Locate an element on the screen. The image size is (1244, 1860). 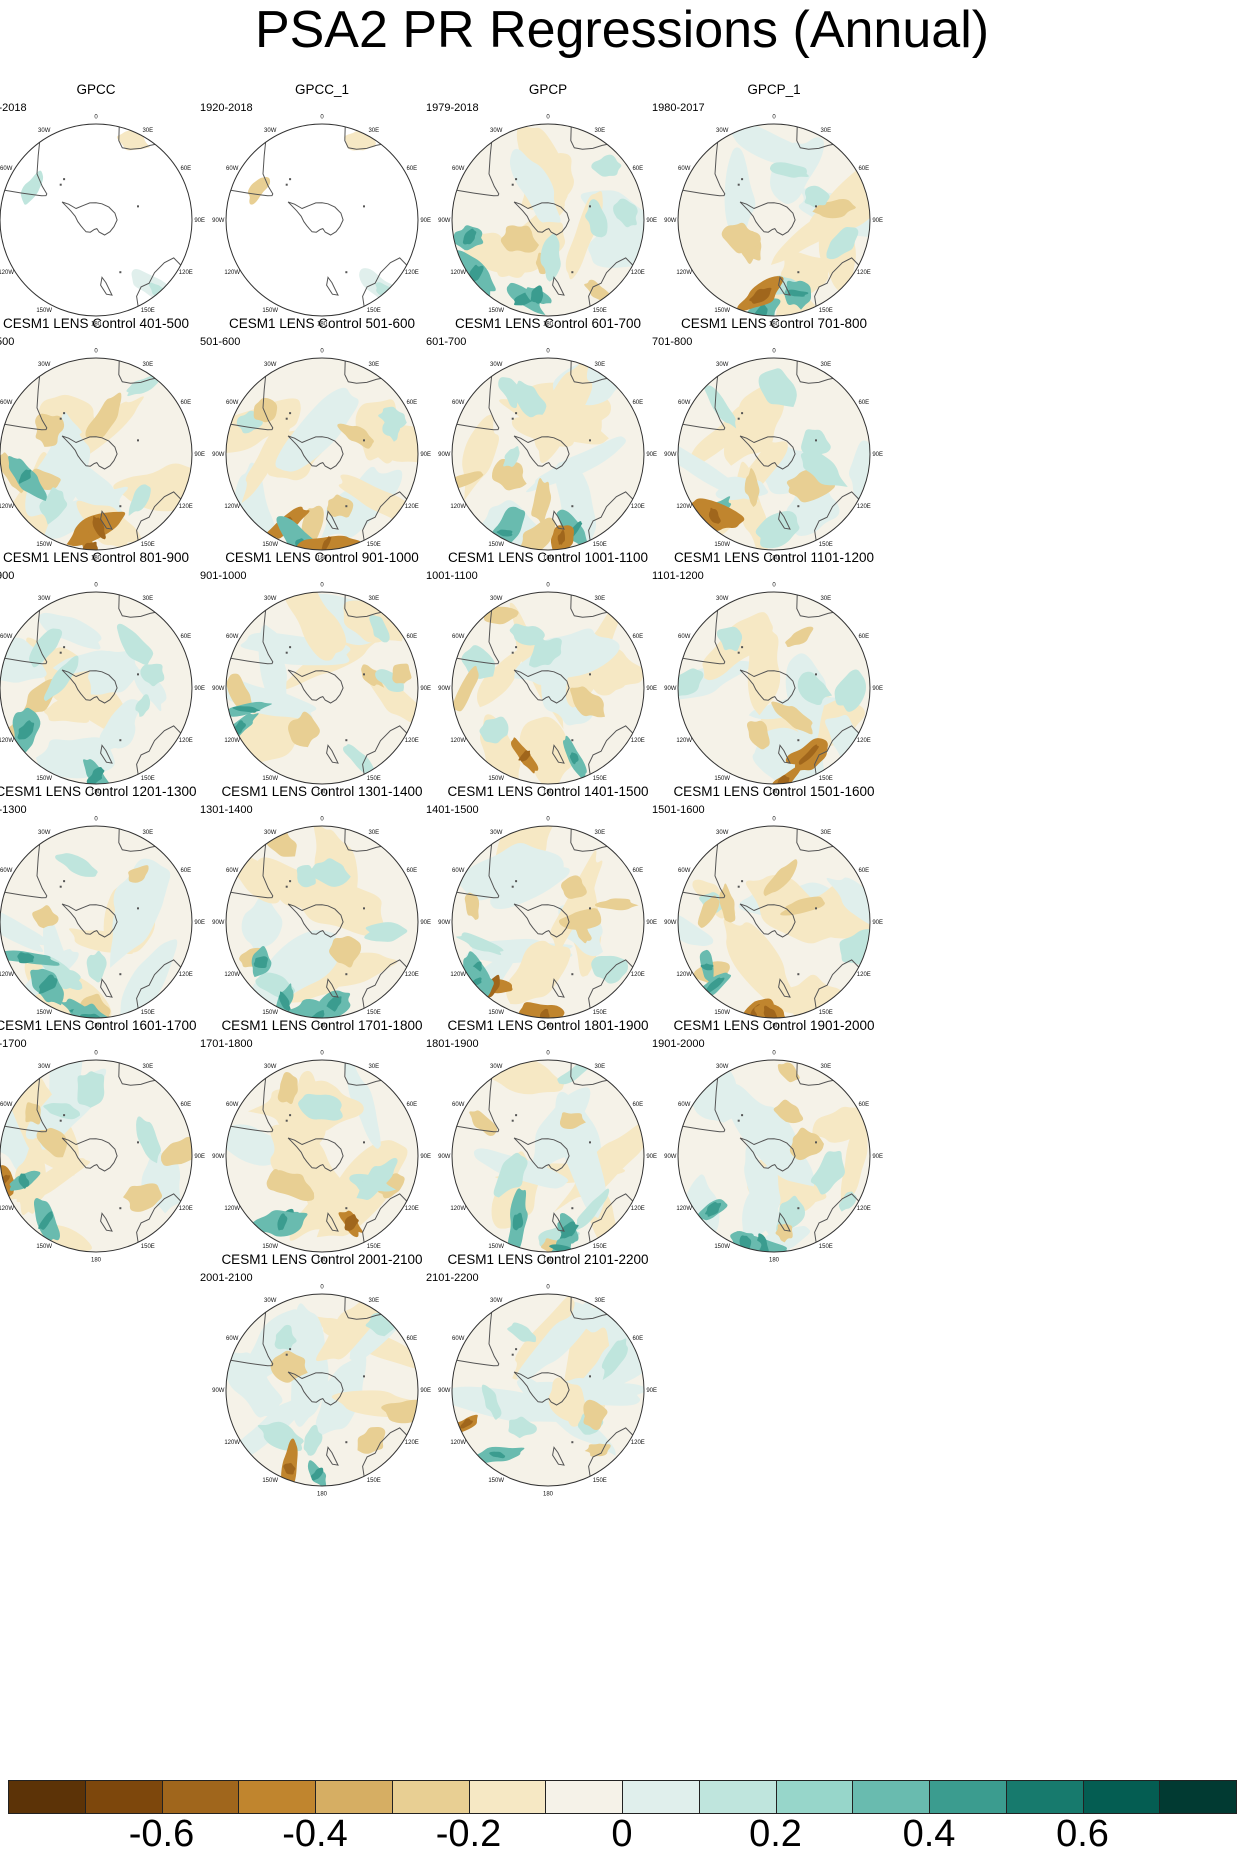
colorbar is located at coordinates (622, 1797).